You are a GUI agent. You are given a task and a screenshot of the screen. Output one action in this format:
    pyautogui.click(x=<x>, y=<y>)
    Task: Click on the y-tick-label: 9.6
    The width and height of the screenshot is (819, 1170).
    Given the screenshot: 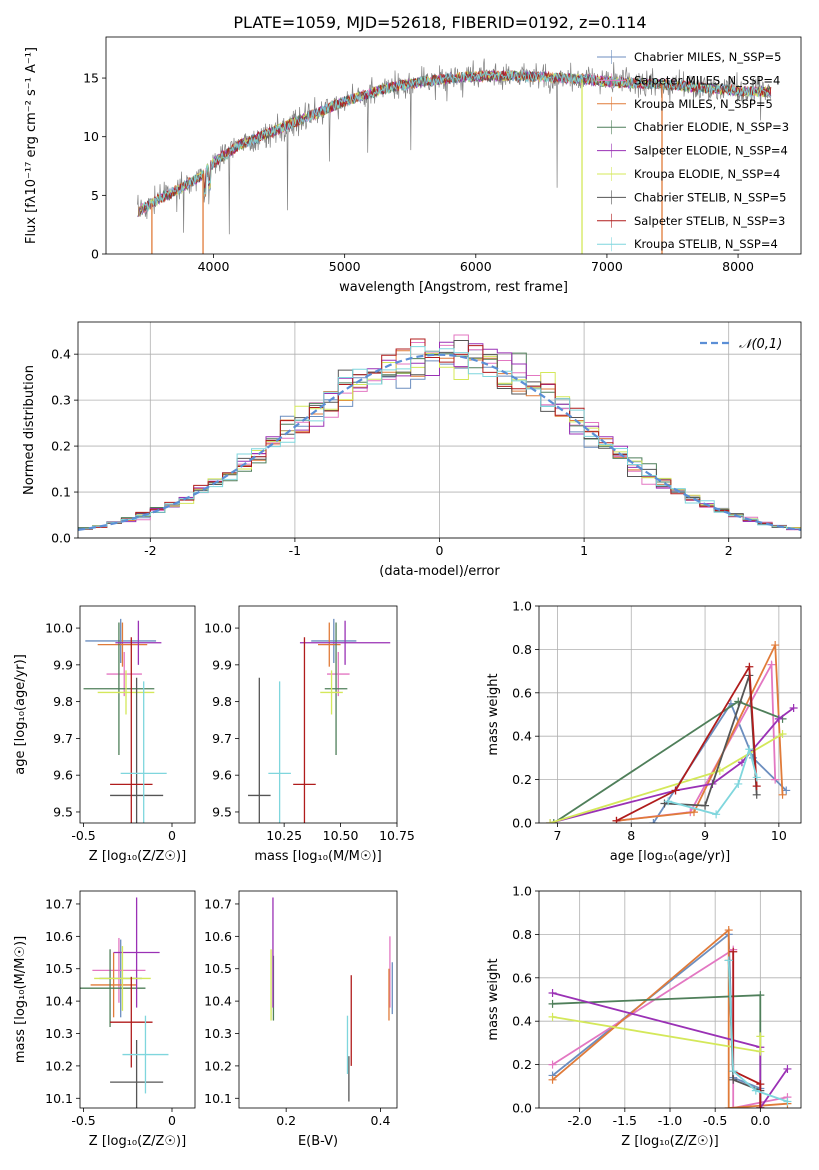 What is the action you would take?
    pyautogui.click(x=63, y=775)
    